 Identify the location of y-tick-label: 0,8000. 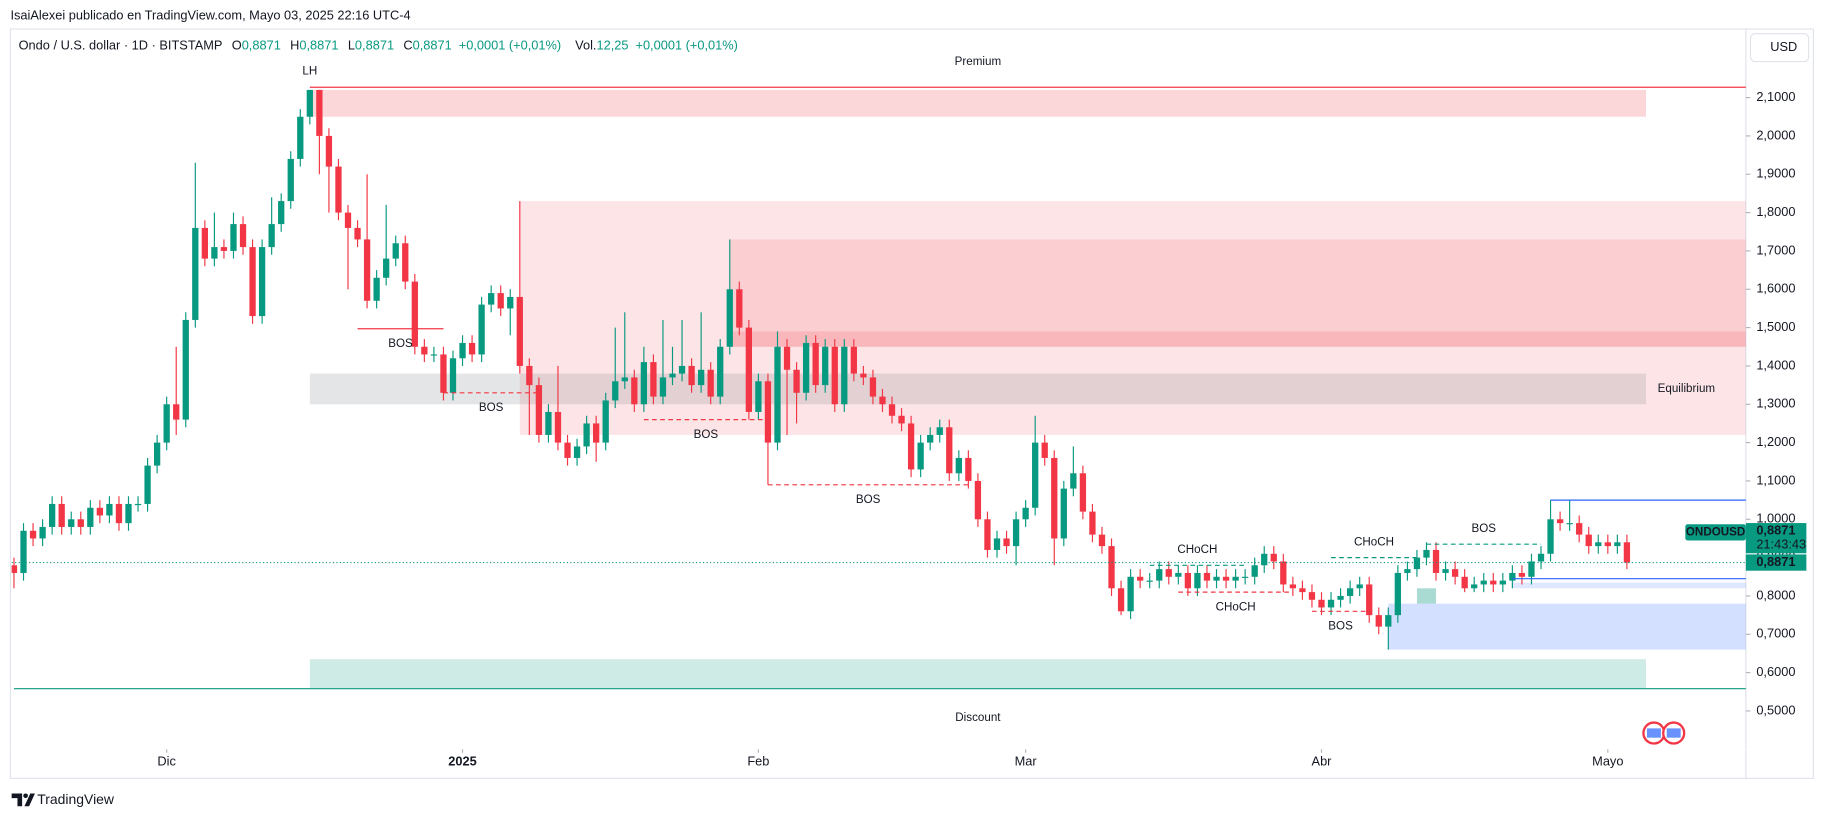
(1775, 594).